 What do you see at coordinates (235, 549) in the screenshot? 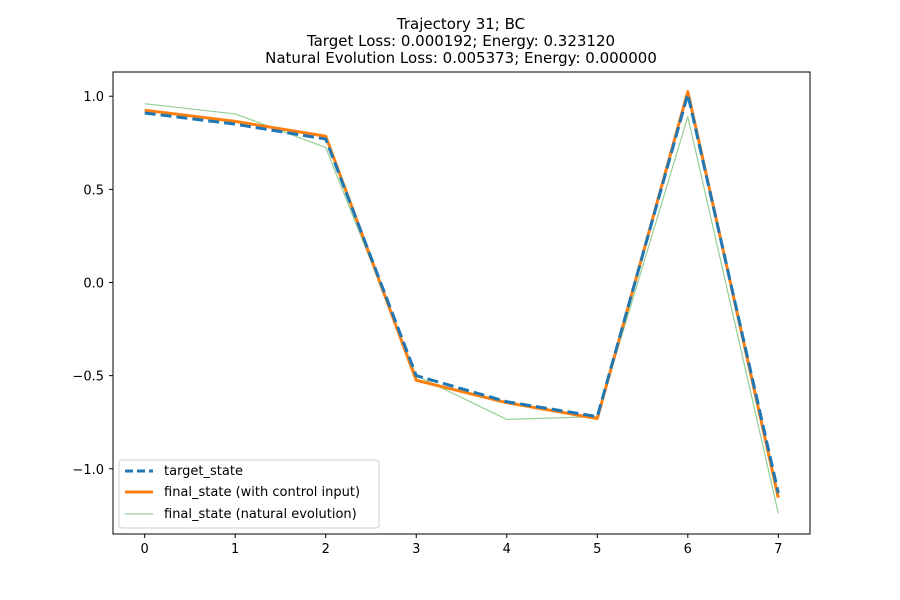
I see `x-tick-label: 1` at bounding box center [235, 549].